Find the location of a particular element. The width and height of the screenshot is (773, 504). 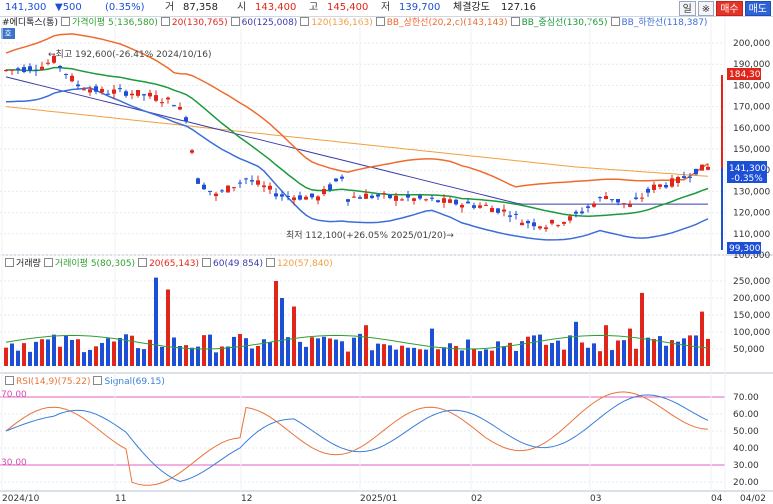

date-tick-label: 04/02 is located at coordinates (753, 499).